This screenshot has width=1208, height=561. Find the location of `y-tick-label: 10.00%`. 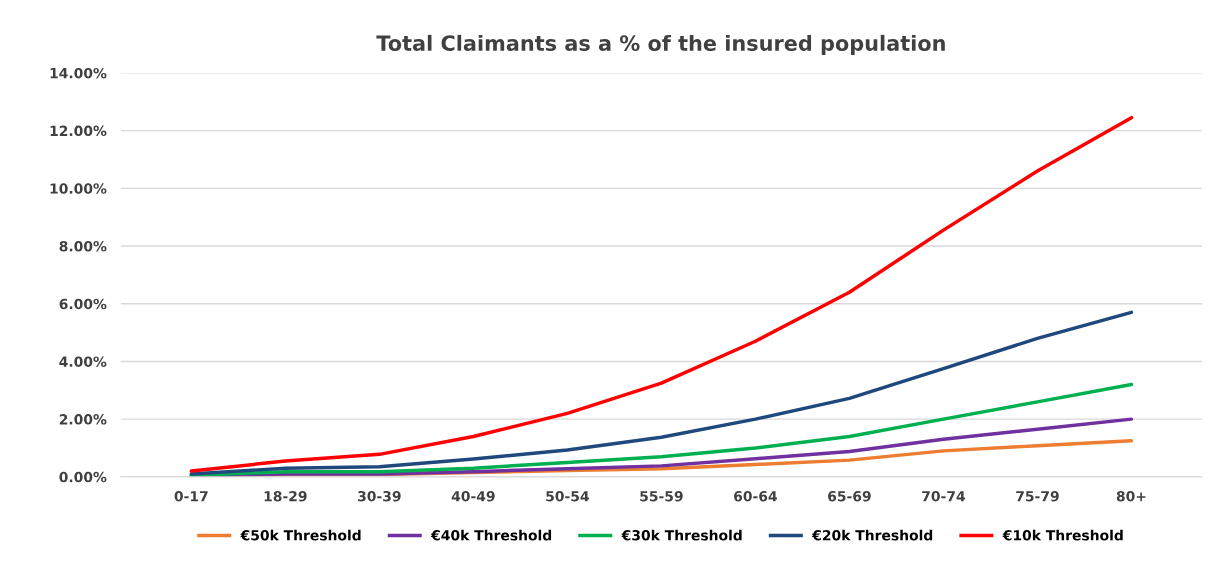

y-tick-label: 10.00% is located at coordinates (78, 188).